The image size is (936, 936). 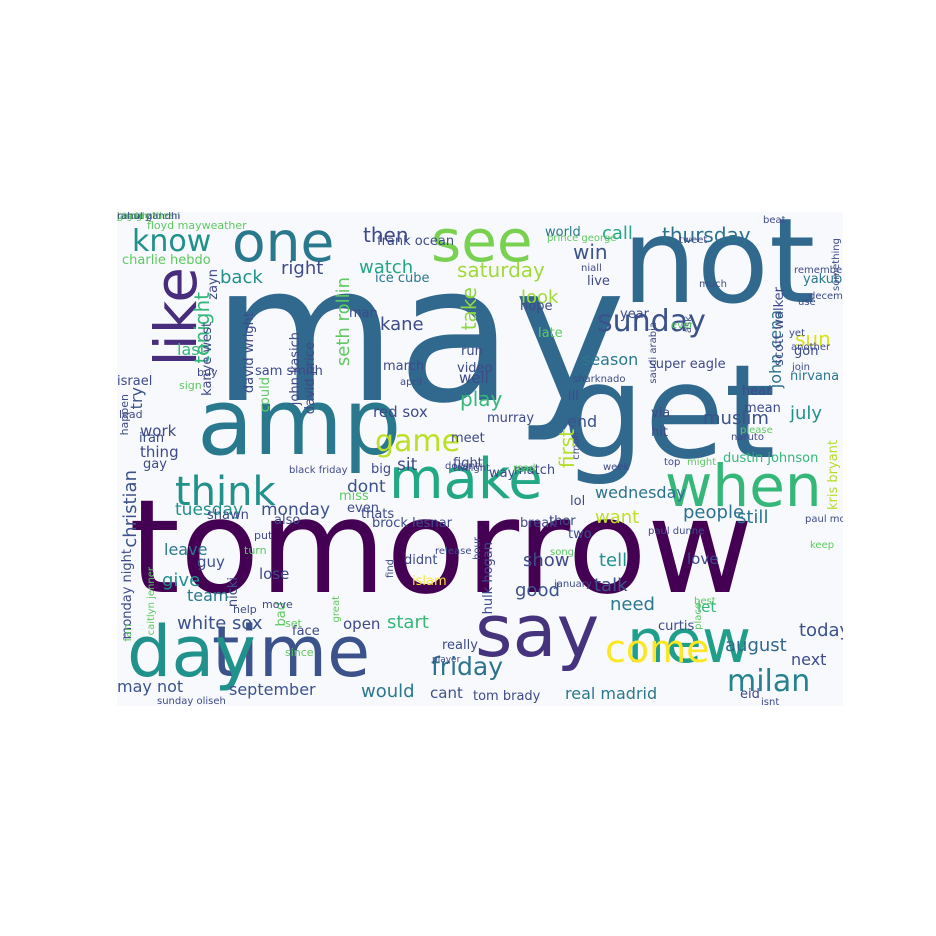 What do you see at coordinates (689, 642) in the screenshot?
I see `cloud-word: new` at bounding box center [689, 642].